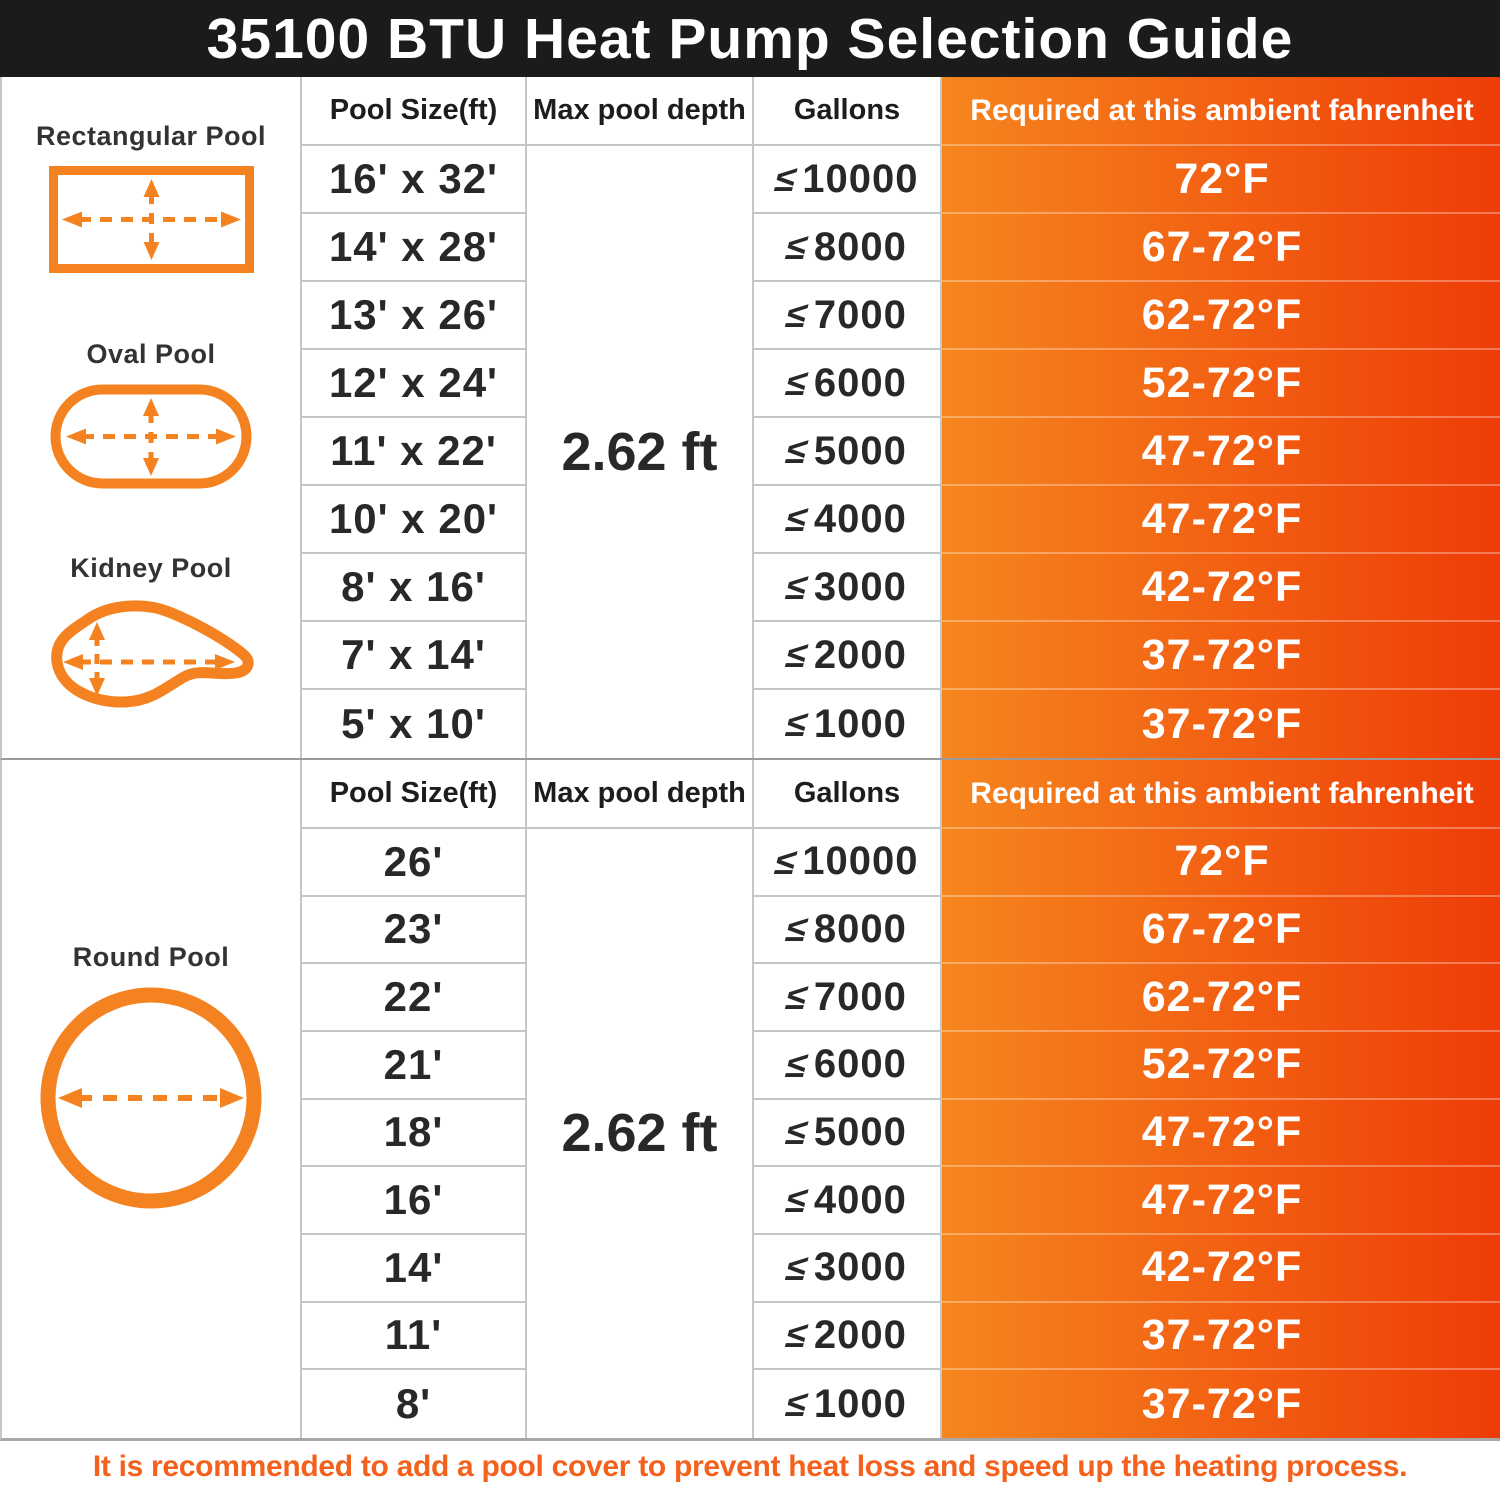 The height and width of the screenshot is (1492, 1500). Describe the element at coordinates (414, 863) in the screenshot. I see `pool-size-cell: 26'` at that location.